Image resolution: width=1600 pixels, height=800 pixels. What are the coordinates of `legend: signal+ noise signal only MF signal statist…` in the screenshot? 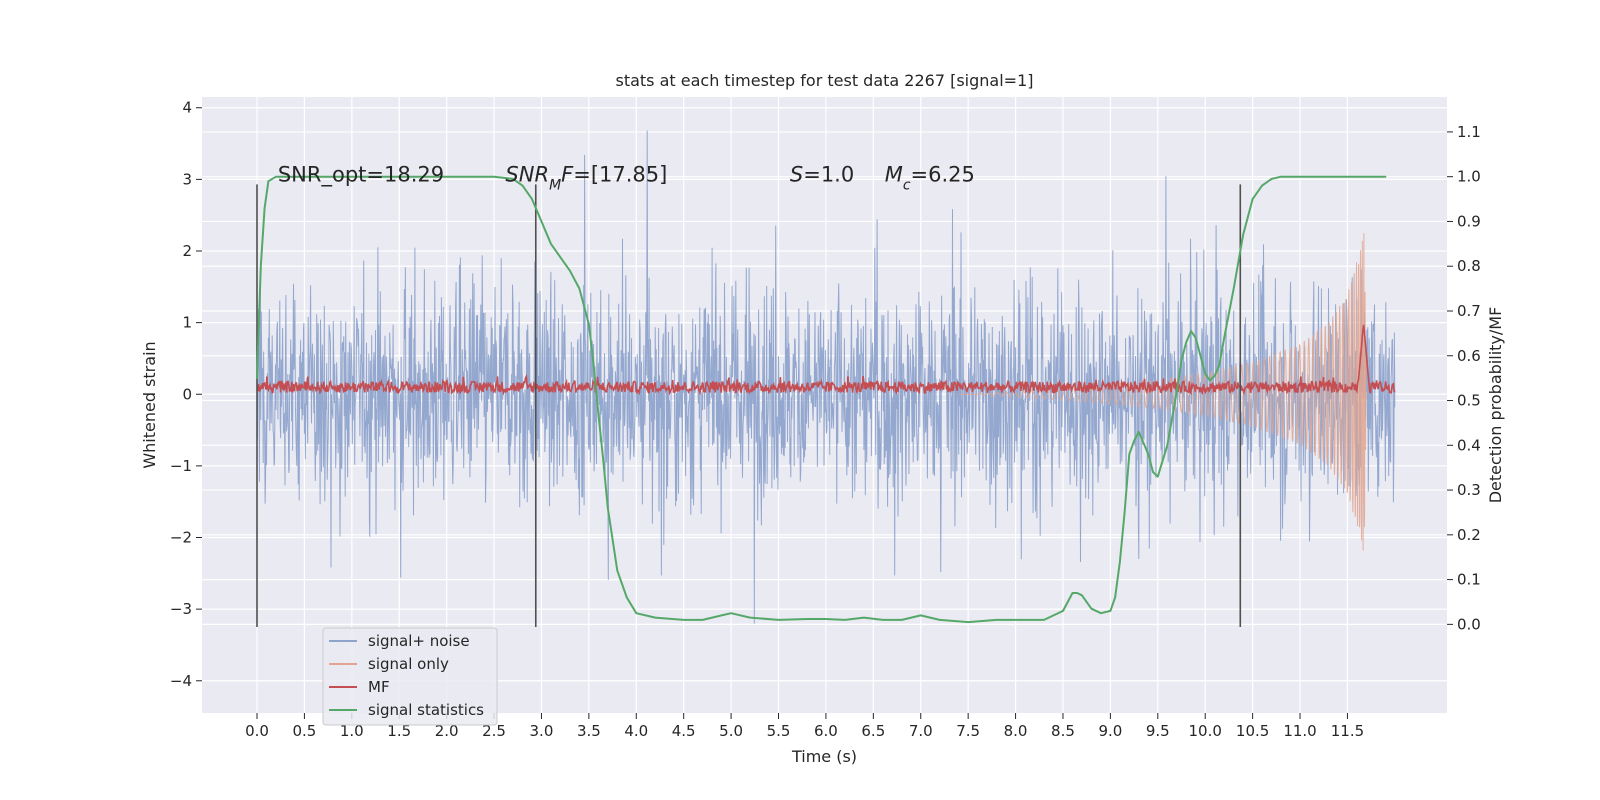 It's located at (410, 676).